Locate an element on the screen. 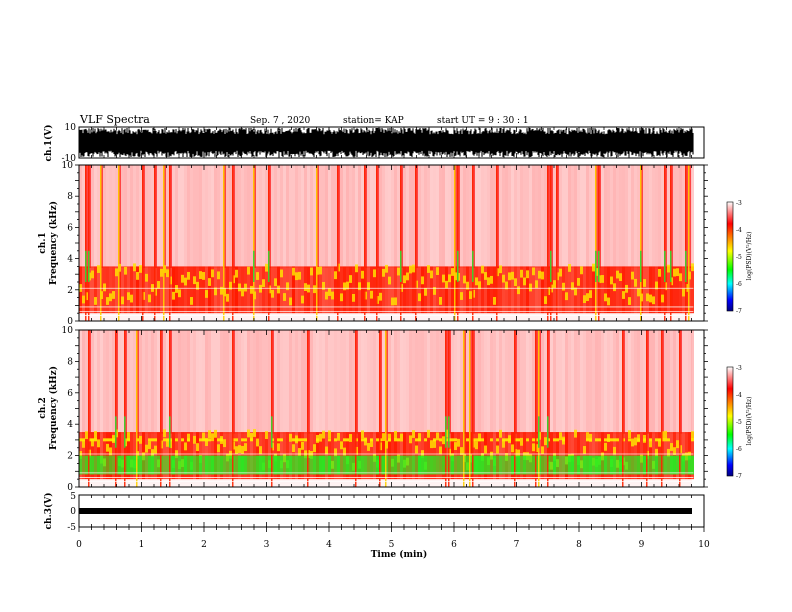 The height and width of the screenshot is (612, 792). ch2-colorbar: -3 -4 -5 -6 -7 log(PSD)(V²/Hz) is located at coordinates (739, 422).